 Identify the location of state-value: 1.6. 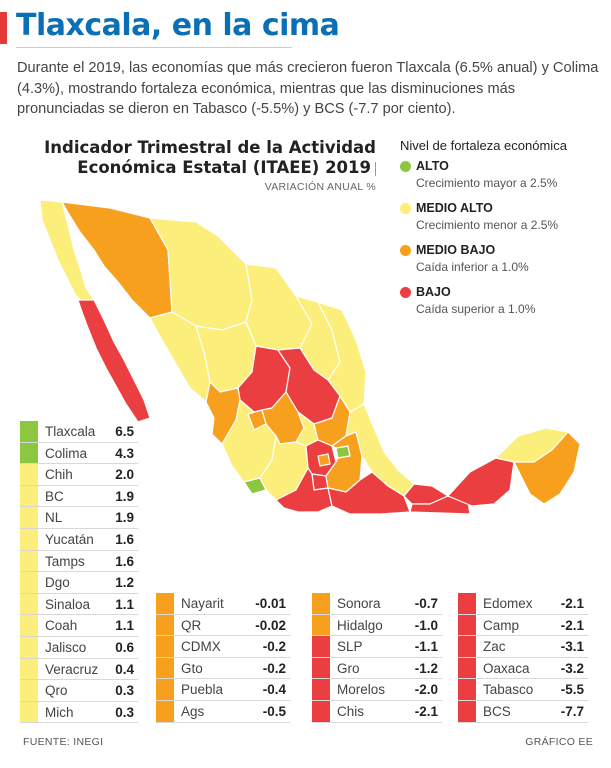
(124, 539).